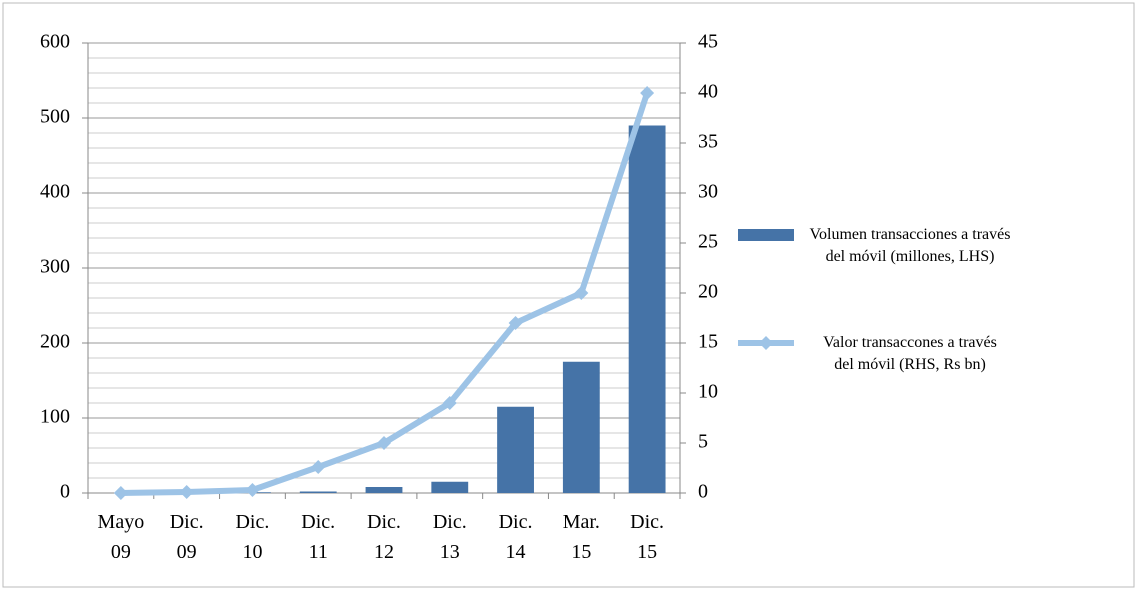 This screenshot has width=1137, height=595. What do you see at coordinates (766, 235) in the screenshot?
I see `legend-swatch` at bounding box center [766, 235].